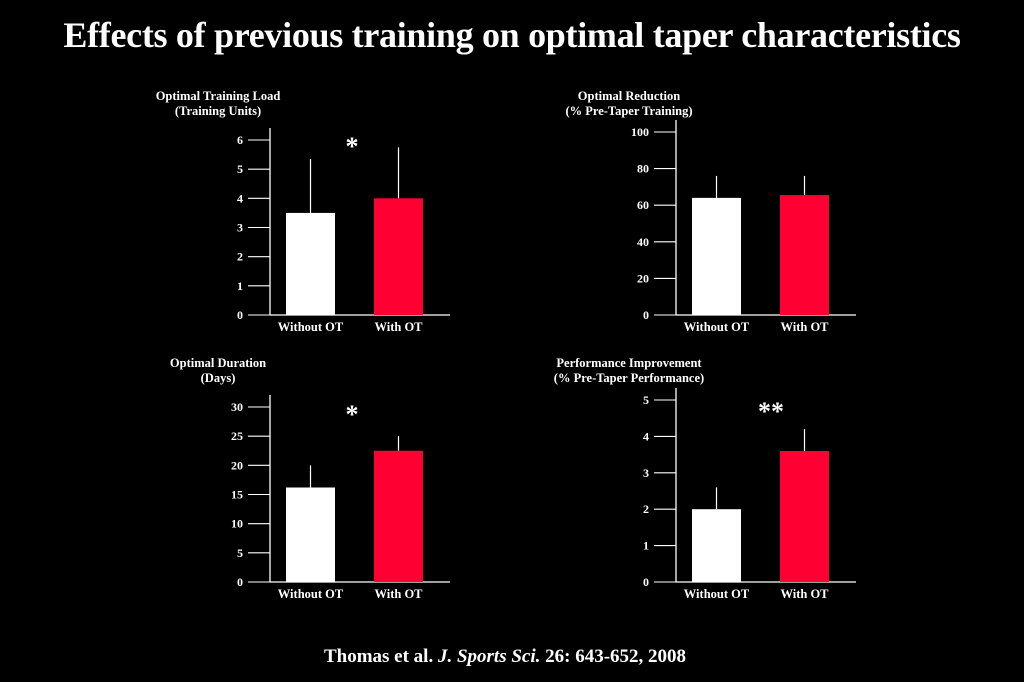 This screenshot has height=682, width=1024. I want to click on y-tick-label: 25, so click(237, 436).